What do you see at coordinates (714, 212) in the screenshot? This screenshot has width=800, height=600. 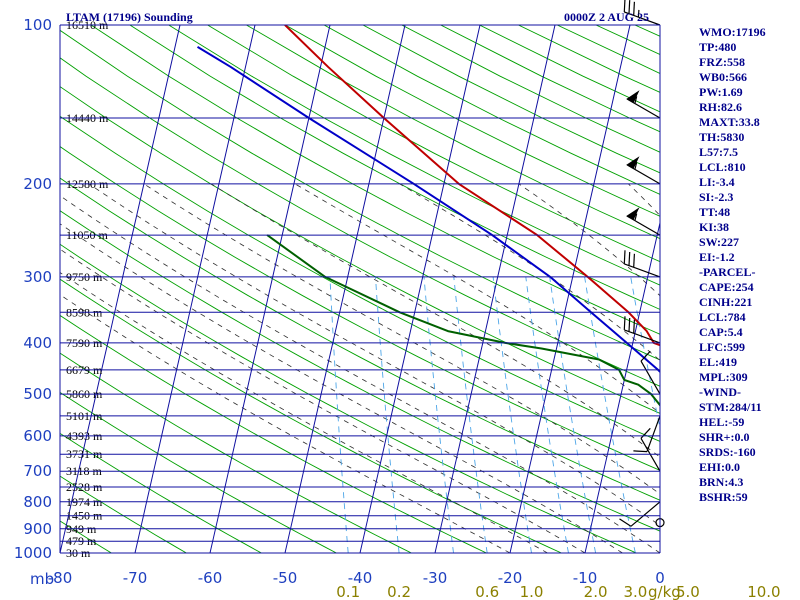 I see `index-entry: TT:48` at bounding box center [714, 212].